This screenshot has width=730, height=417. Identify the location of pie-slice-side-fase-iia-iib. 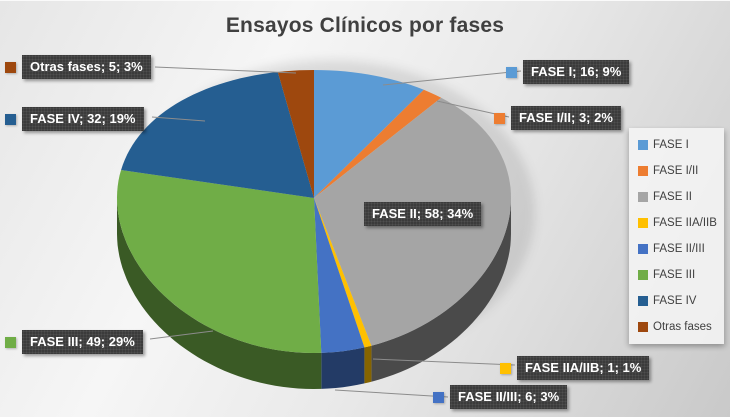
(368, 364).